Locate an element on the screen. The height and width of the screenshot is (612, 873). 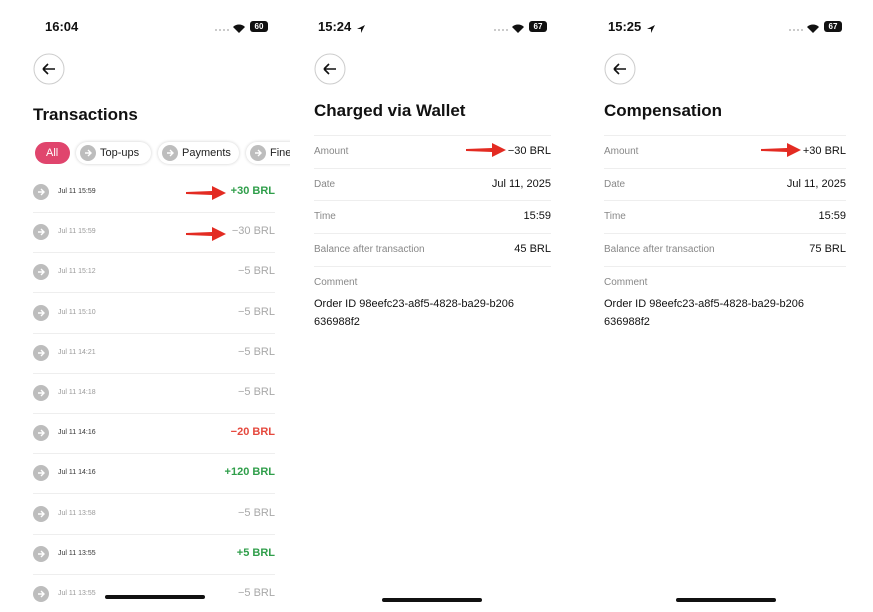
field-label: Balance after transaction is located at coordinates (659, 250).